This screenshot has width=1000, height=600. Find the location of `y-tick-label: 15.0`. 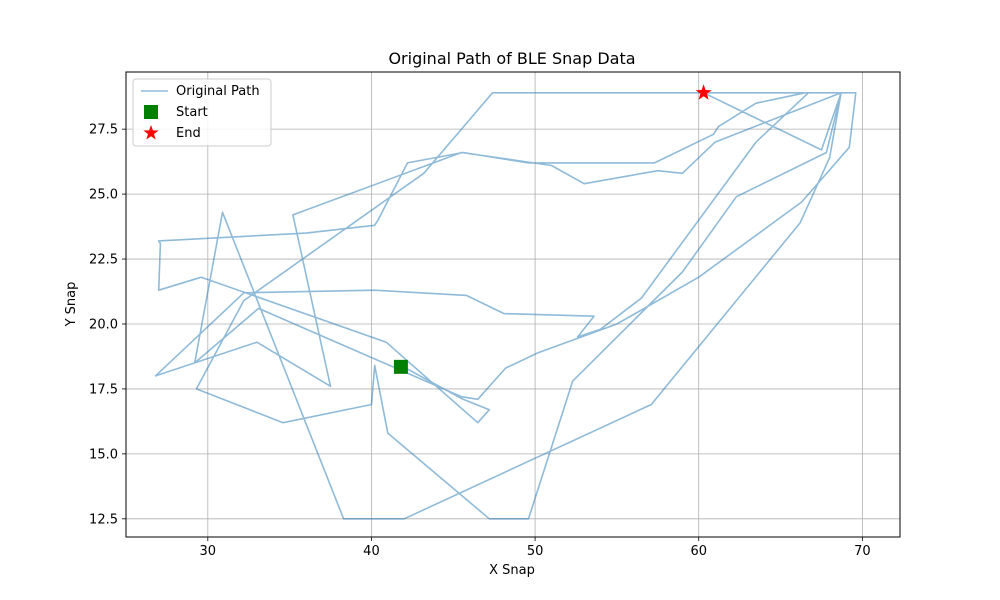

y-tick-label: 15.0 is located at coordinates (103, 454).